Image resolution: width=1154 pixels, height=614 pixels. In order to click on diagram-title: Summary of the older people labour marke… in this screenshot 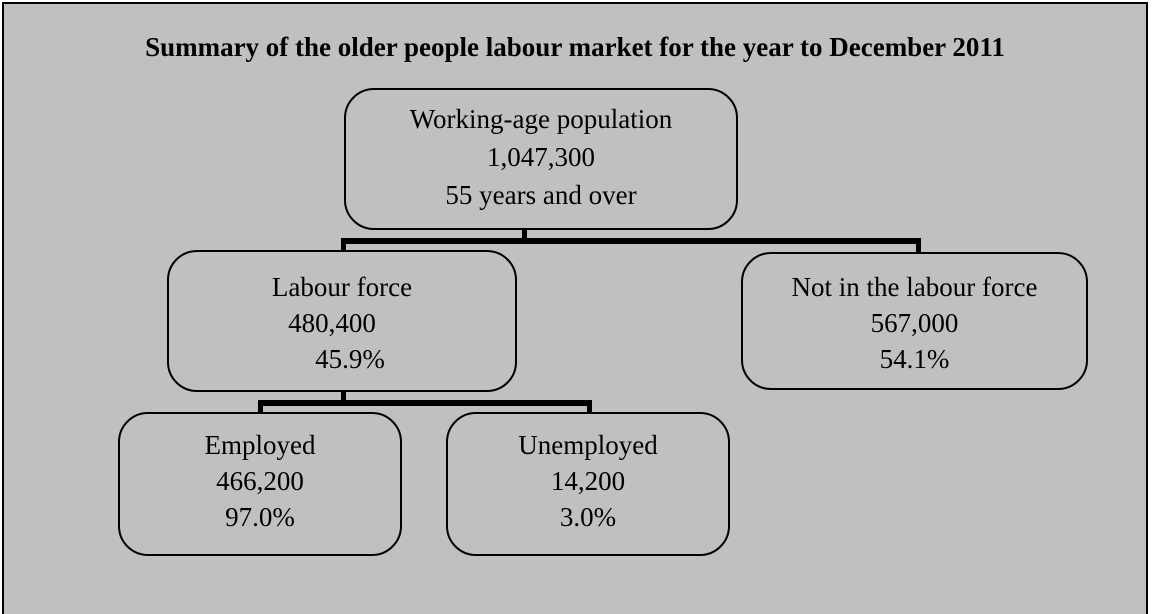, I will do `click(575, 47)`.